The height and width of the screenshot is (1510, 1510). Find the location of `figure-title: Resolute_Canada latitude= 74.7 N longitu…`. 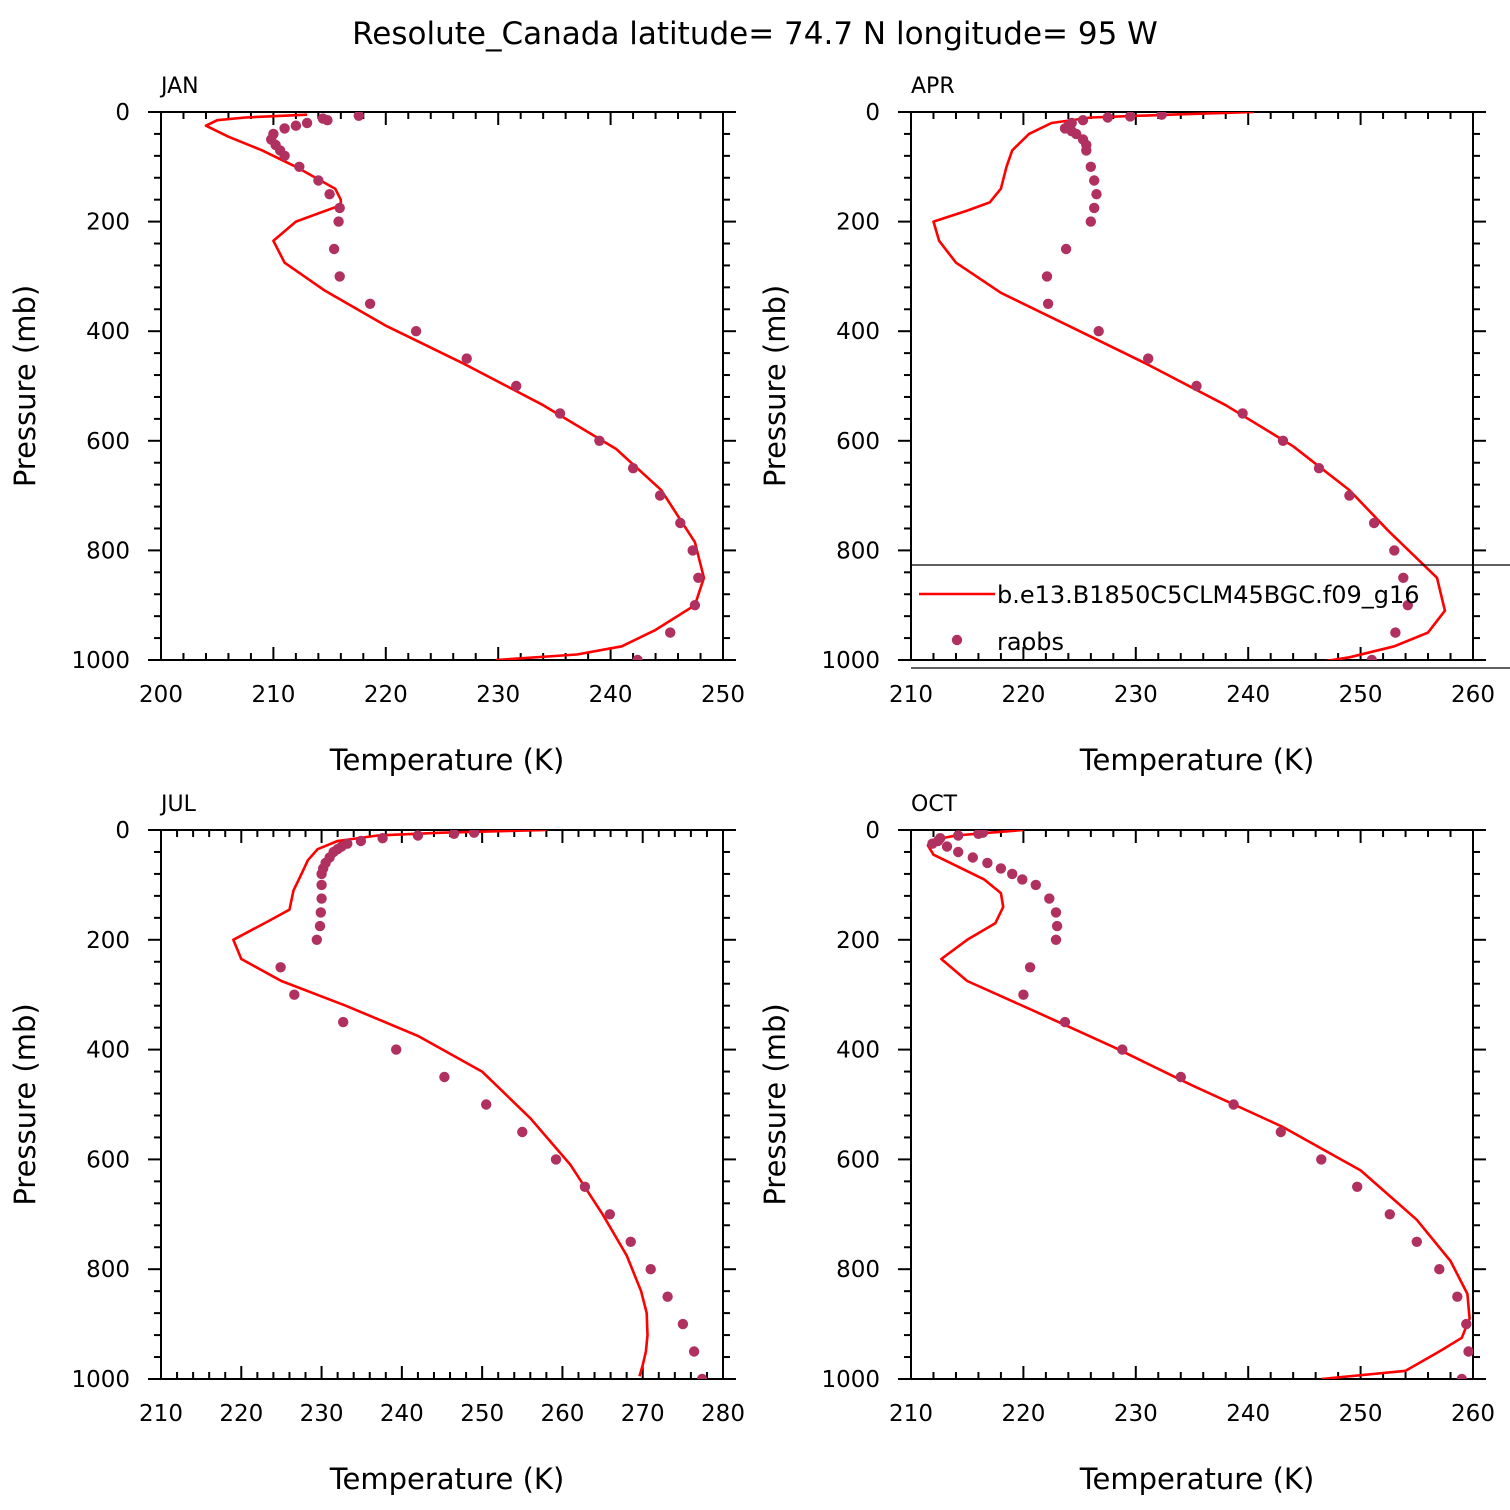

figure-title: Resolute_Canada latitude= 74.7 N longitu… is located at coordinates (755, 34).